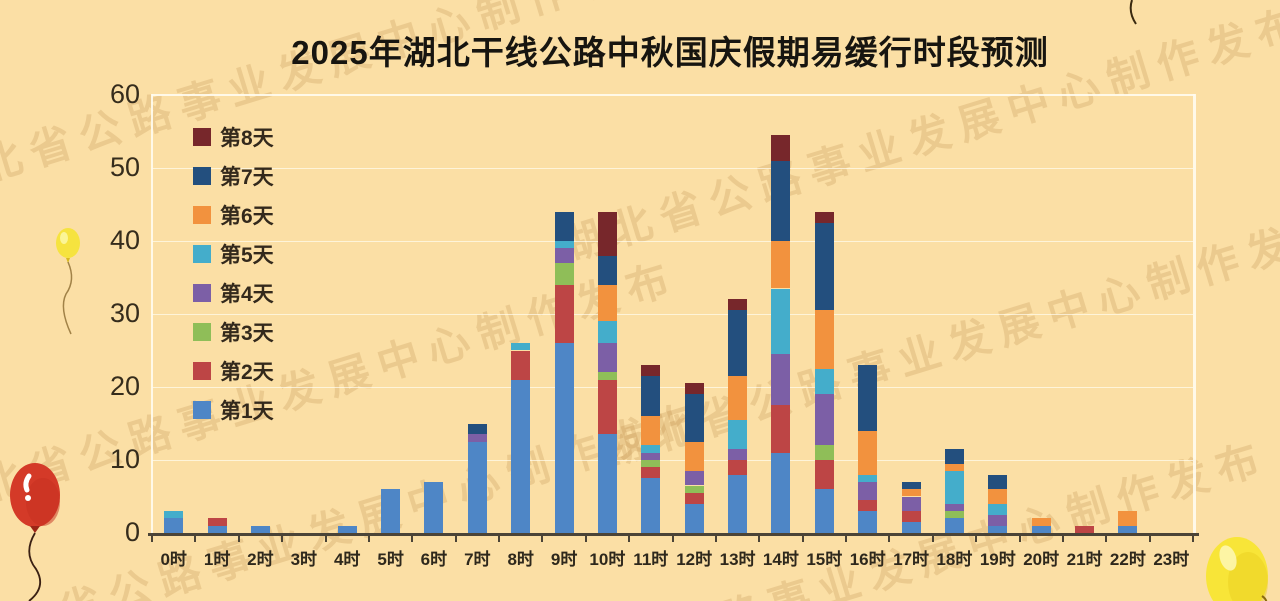 The height and width of the screenshot is (601, 1280). What do you see at coordinates (781, 429) in the screenshot?
I see `bar-14时-第2天` at bounding box center [781, 429].